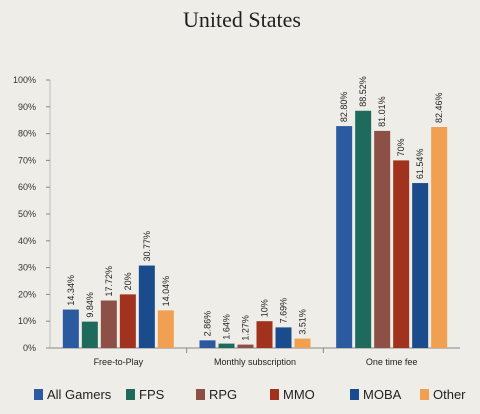 The height and width of the screenshot is (414, 480). I want to click on legend-label: MOBA, so click(382, 394).